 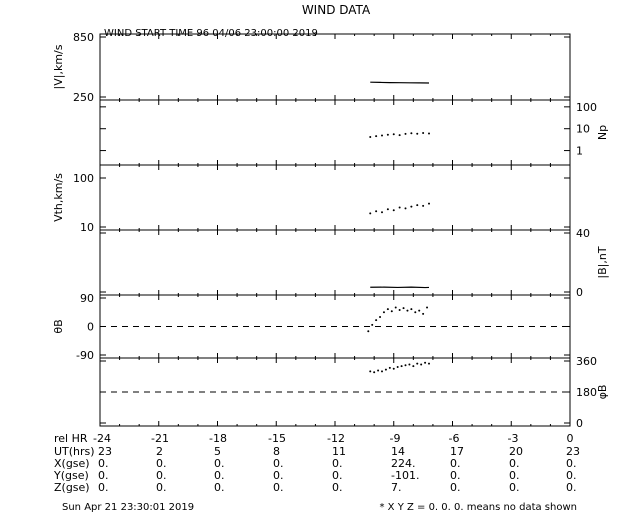 I want to click on table-cell: 2, so click(x=159, y=451).